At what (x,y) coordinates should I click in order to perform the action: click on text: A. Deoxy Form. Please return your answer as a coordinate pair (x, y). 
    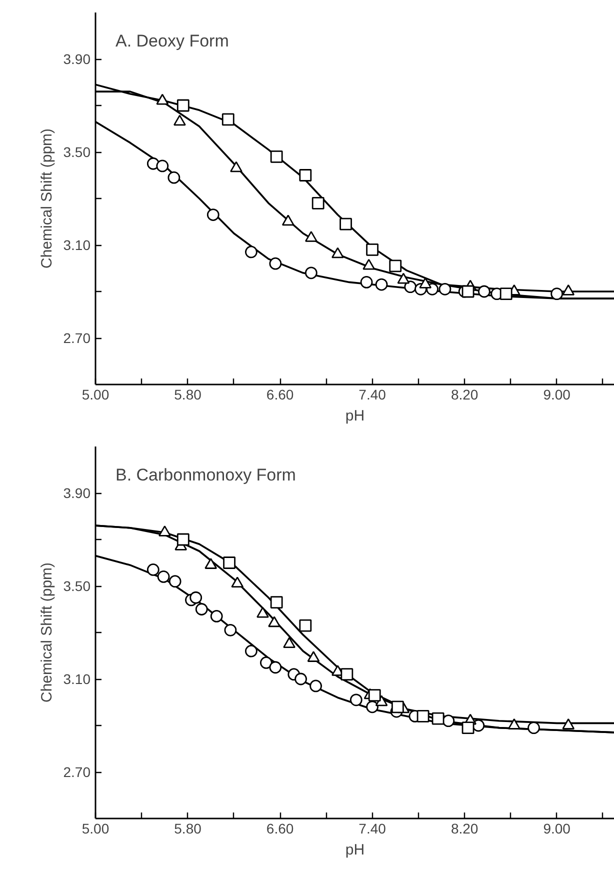
    Looking at the image, I should click on (172, 41).